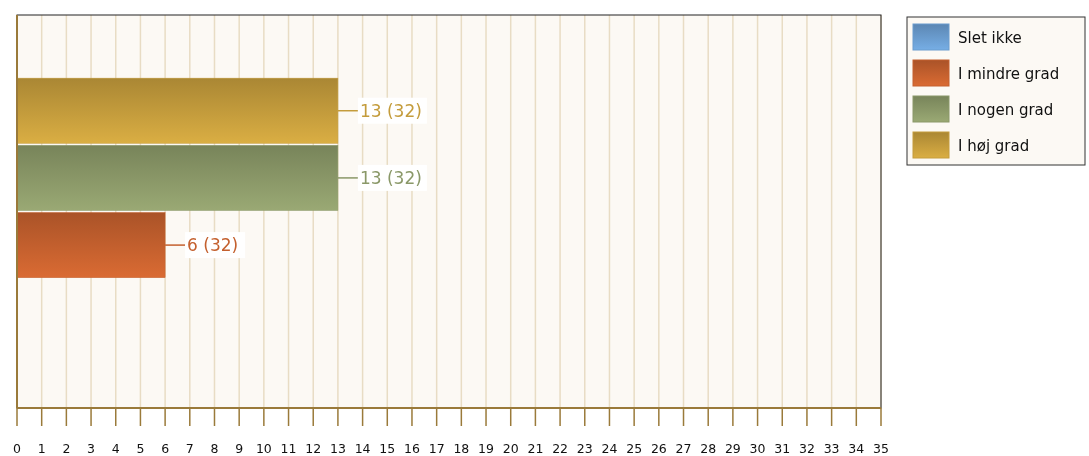  I want to click on x-tick-label: 24, so click(609, 448).